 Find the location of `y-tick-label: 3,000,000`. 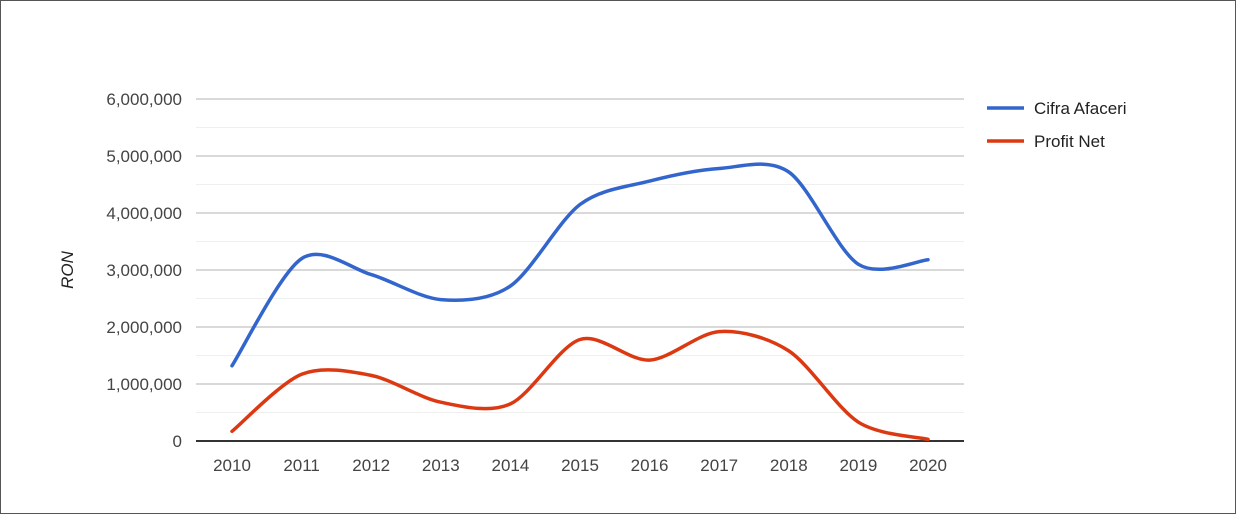

y-tick-label: 3,000,000 is located at coordinates (144, 270).